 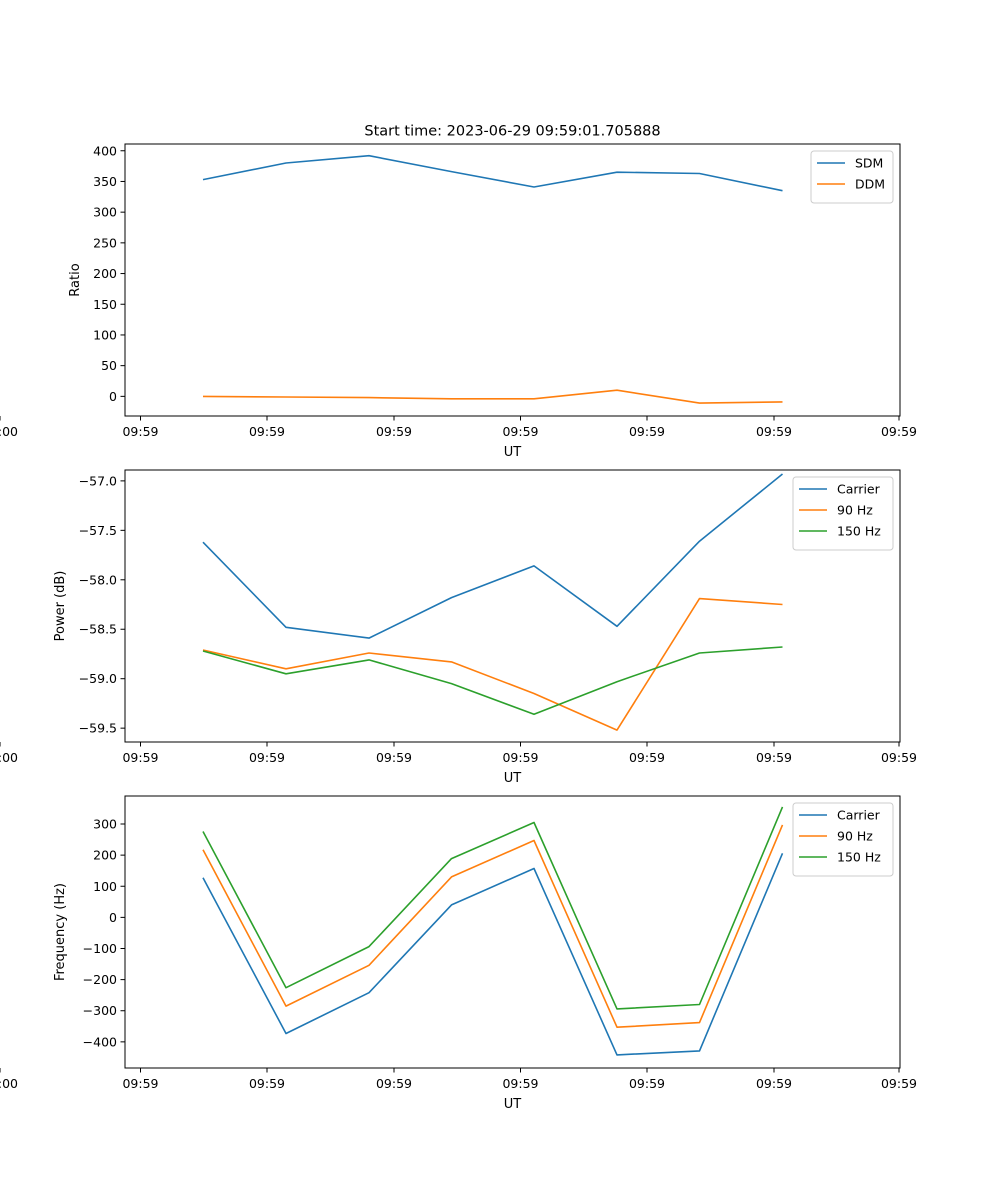 I want to click on figure-title: Start time: 2023-06-29 09:59:01.705888, so click(x=512, y=132).